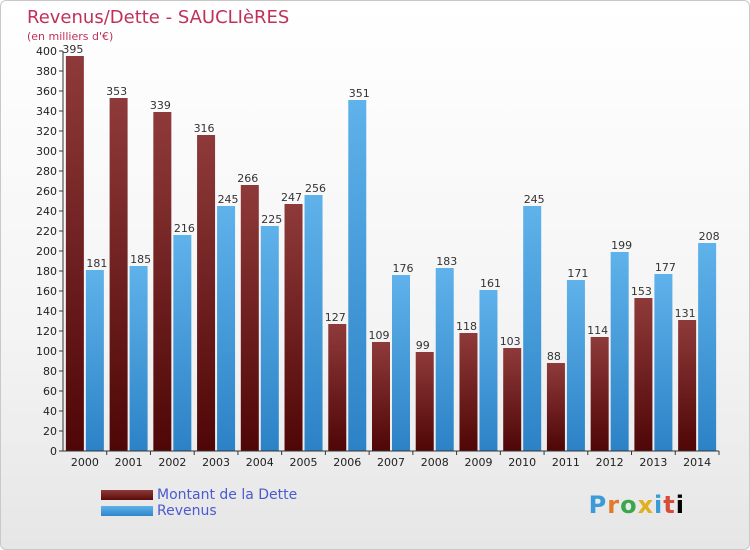  What do you see at coordinates (709, 236) in the screenshot?
I see `data-label-revenue: 208` at bounding box center [709, 236].